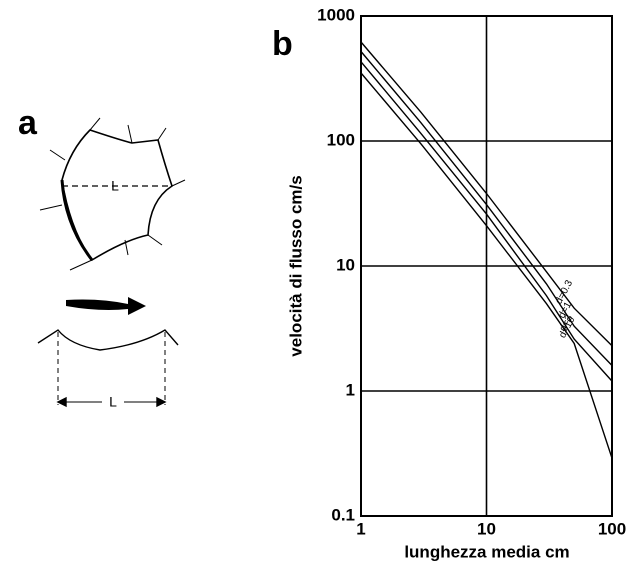  Describe the element at coordinates (341, 139) in the screenshot. I see `y-tick-label: 100` at that location.